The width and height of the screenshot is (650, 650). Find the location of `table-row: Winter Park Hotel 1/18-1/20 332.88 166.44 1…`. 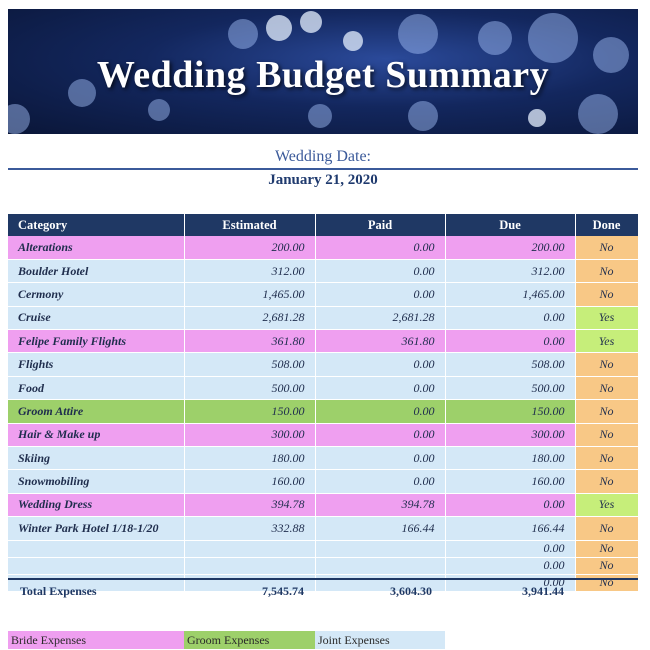

table-row: Winter Park Hotel 1/18-1/20 332.88 166.44 1… is located at coordinates (323, 528).